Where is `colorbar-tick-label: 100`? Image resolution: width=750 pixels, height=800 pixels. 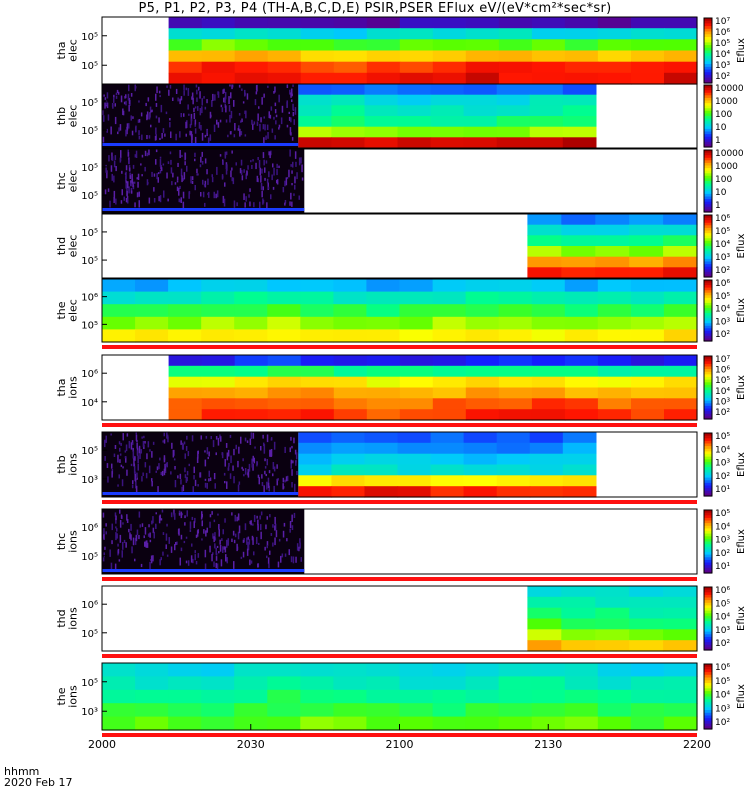
colorbar-tick-label: 100 is located at coordinates (723, 180).